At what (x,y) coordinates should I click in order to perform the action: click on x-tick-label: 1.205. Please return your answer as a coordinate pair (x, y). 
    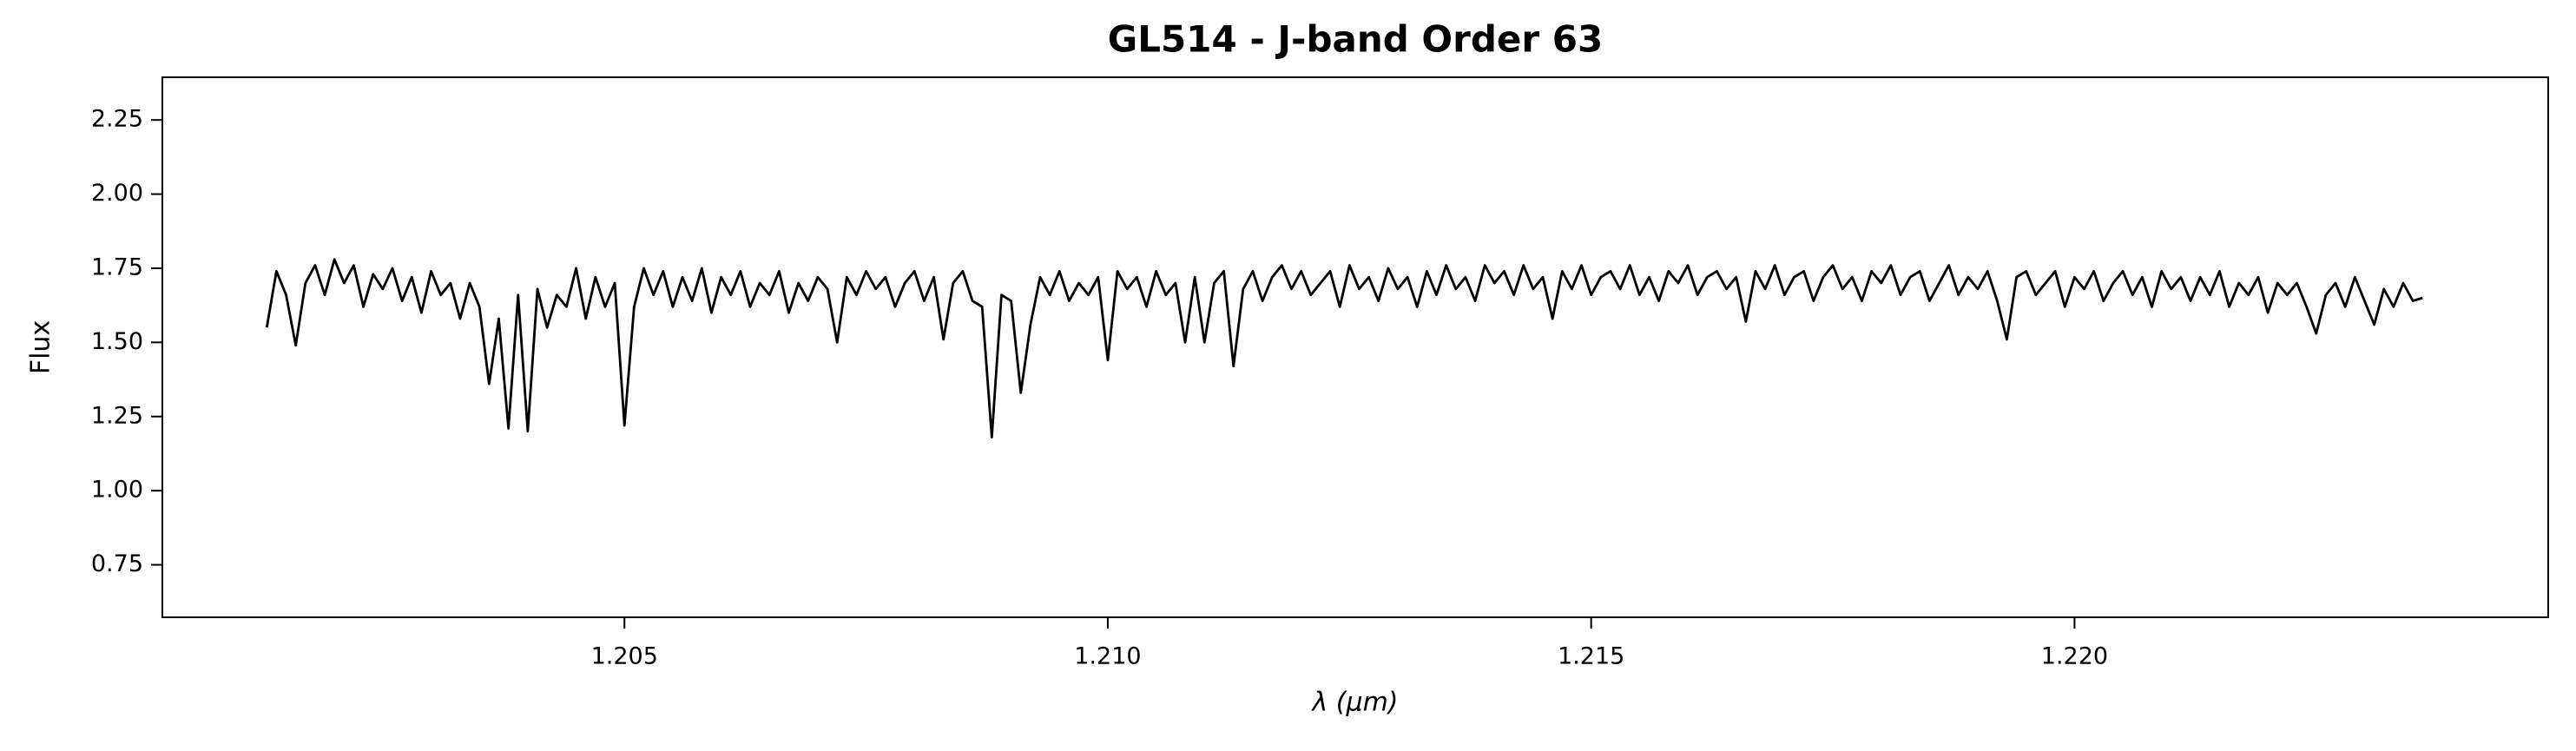
    Looking at the image, I should click on (624, 656).